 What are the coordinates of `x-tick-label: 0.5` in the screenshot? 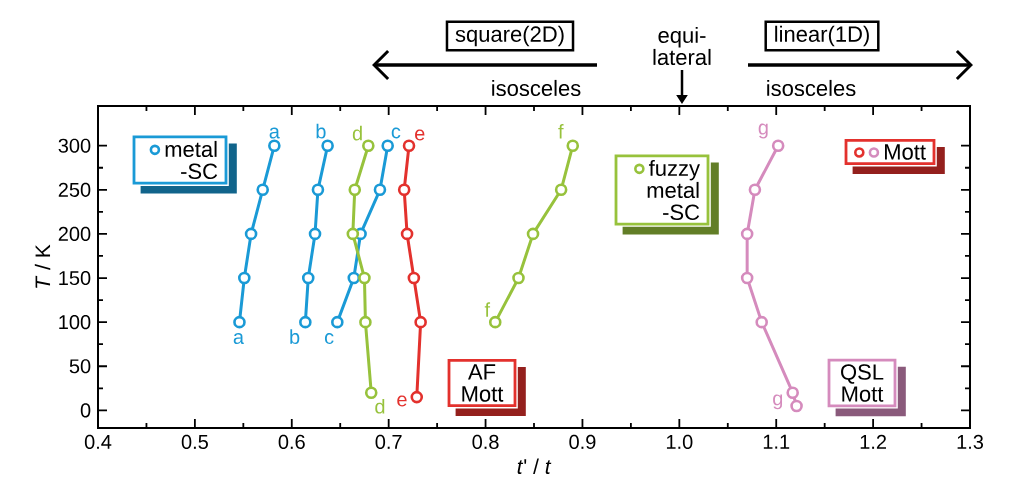 It's located at (194, 442).